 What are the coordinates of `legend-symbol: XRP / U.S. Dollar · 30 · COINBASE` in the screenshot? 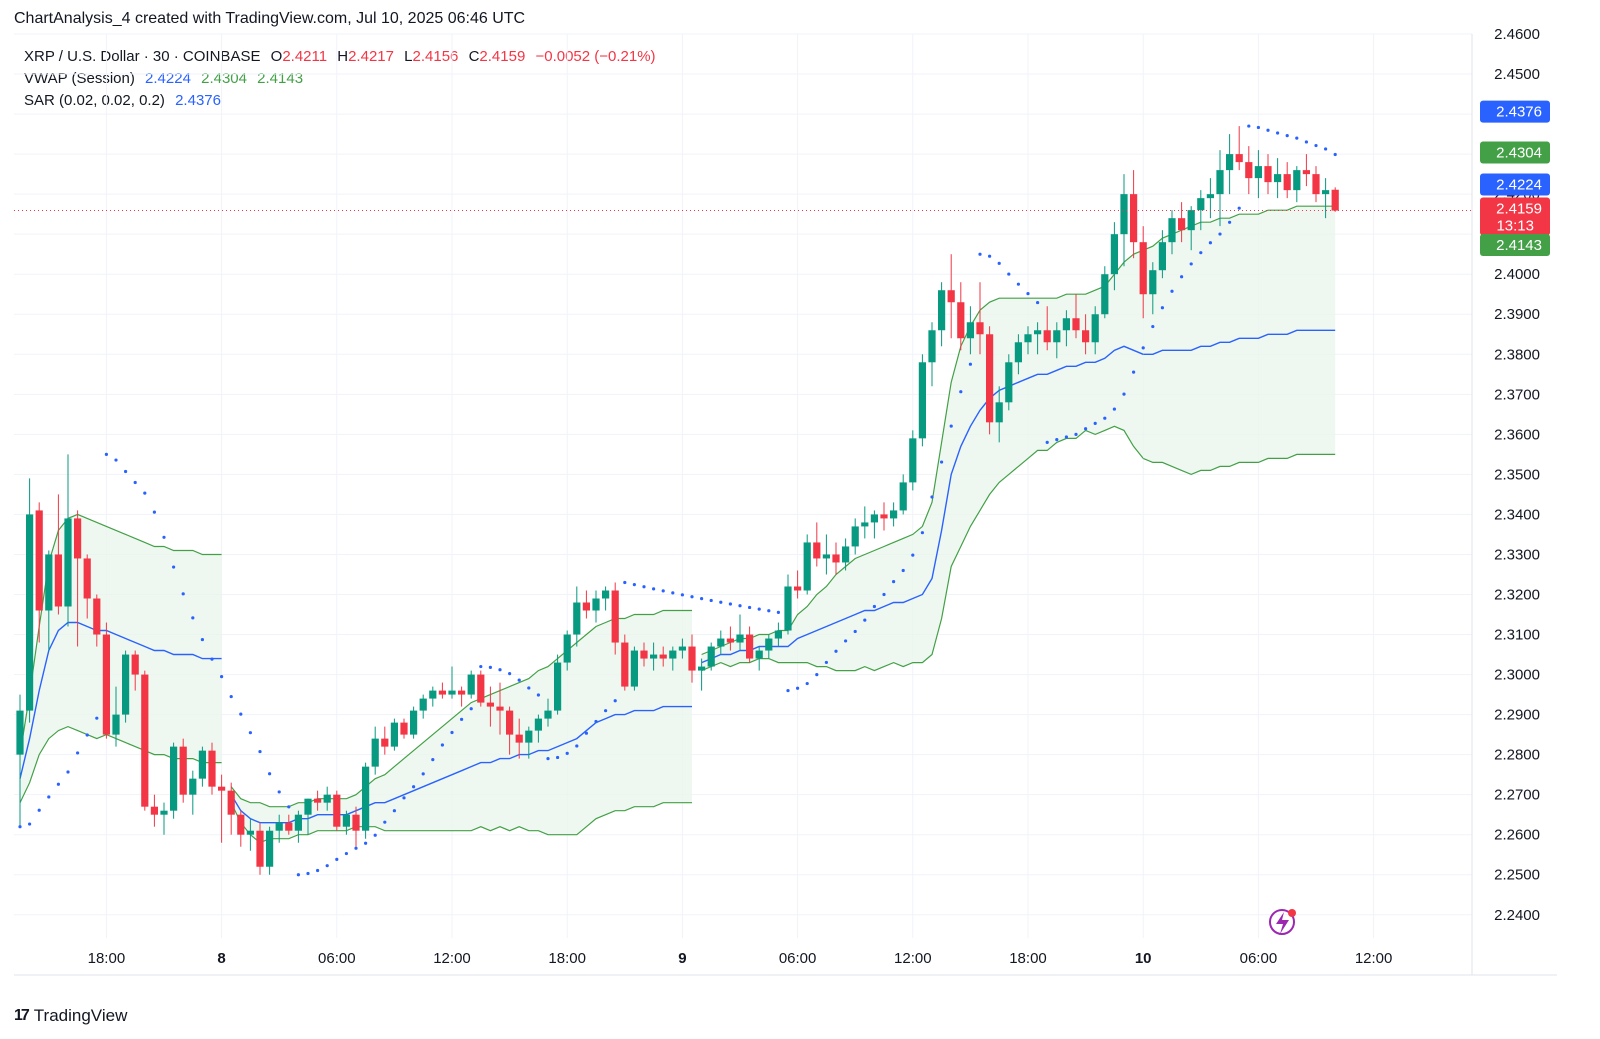 It's located at (142, 56).